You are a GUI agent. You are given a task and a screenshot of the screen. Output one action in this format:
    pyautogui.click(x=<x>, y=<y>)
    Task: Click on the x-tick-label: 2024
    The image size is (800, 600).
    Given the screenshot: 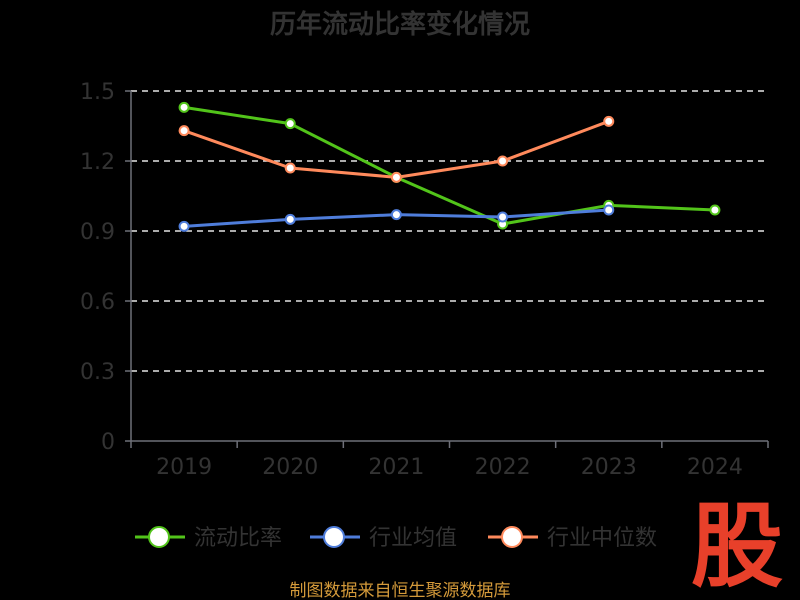 What is the action you would take?
    pyautogui.click(x=715, y=467)
    